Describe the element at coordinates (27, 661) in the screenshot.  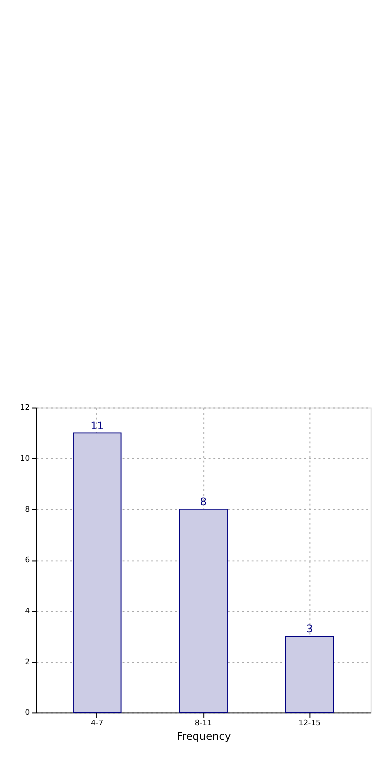
I see `y-tick-label: 2` at that location.